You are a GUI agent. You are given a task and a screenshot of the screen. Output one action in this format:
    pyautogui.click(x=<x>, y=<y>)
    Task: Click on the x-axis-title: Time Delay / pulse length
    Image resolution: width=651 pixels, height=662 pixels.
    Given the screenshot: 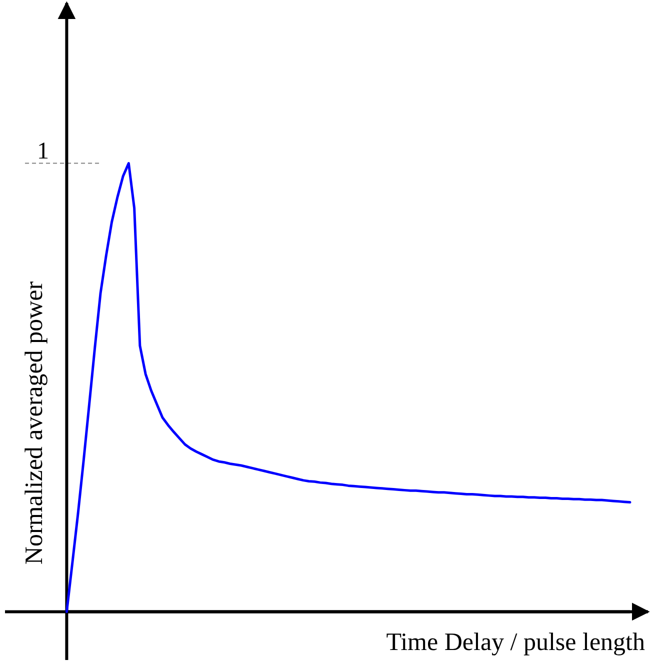 What is the action you would take?
    pyautogui.click(x=516, y=642)
    